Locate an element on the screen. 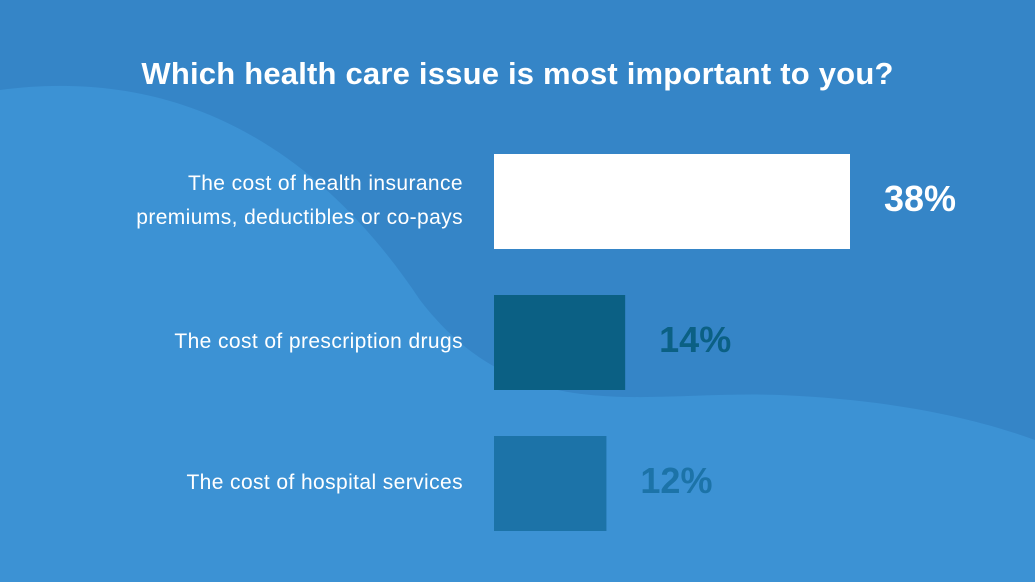  category-label-1-line-0: The cost of prescription drugs is located at coordinates (318, 341).